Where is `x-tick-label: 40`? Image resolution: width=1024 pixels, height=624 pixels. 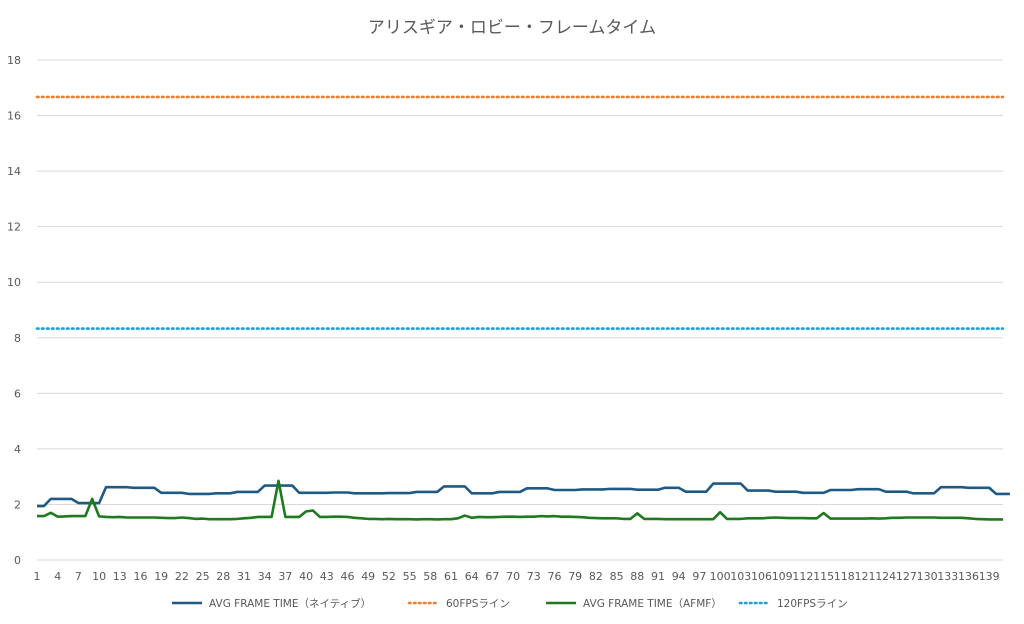 x-tick-label: 40 is located at coordinates (306, 576).